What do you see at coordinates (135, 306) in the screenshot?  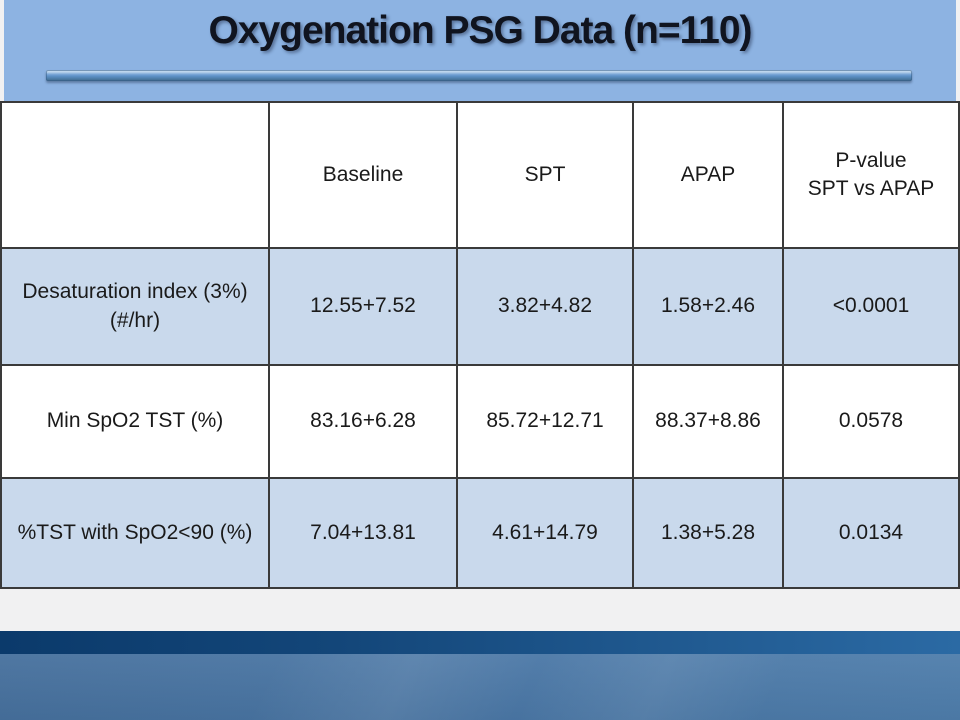 I see `row-label: Desaturation index (3%) (#/hr)` at bounding box center [135, 306].